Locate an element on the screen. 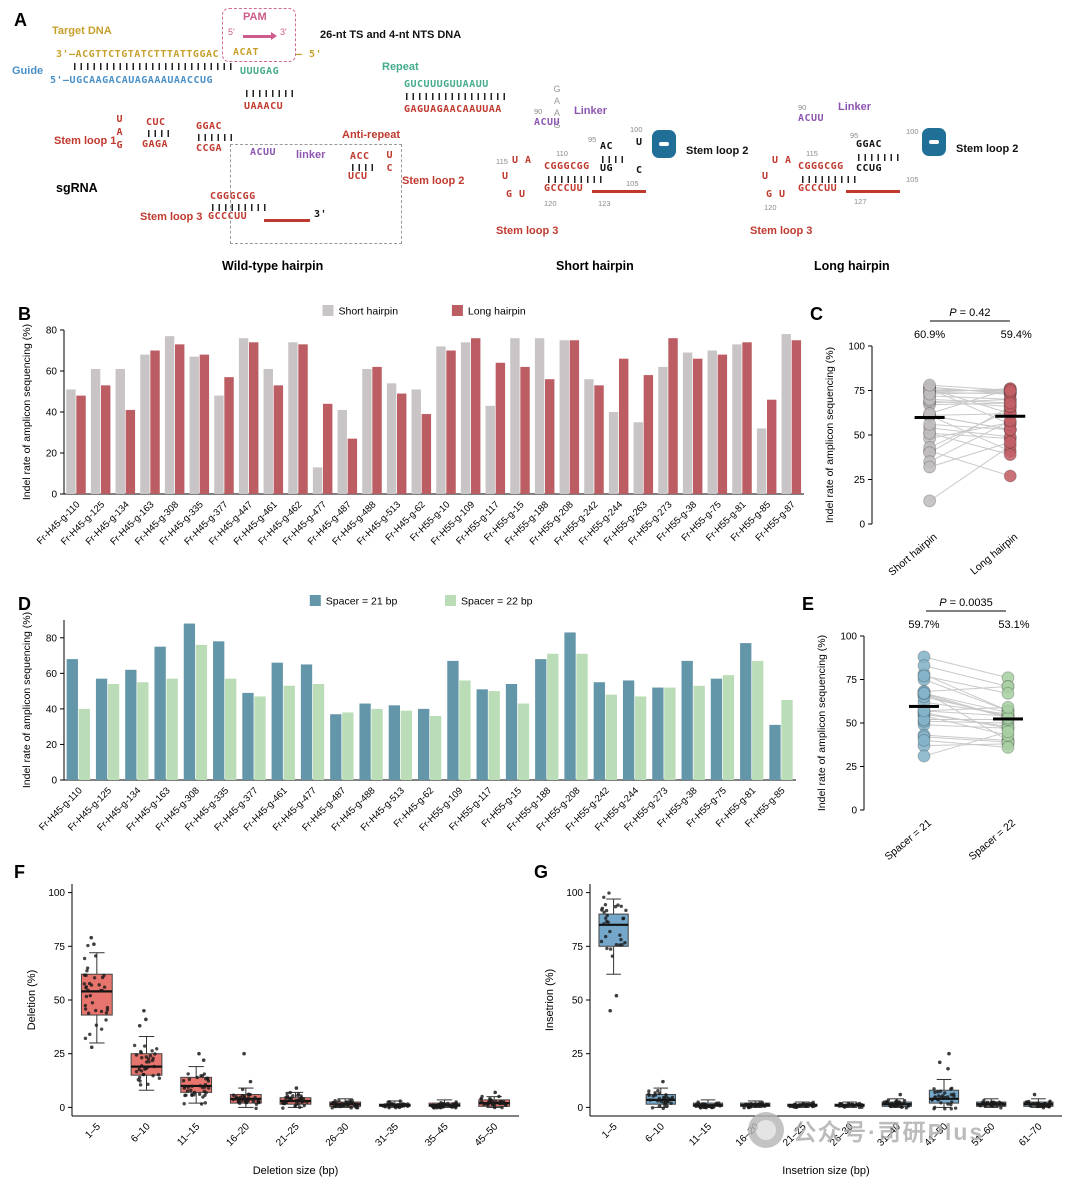 The height and width of the screenshot is (1188, 1080). x-tick-label: 1–5 is located at coordinates (610, 1131).